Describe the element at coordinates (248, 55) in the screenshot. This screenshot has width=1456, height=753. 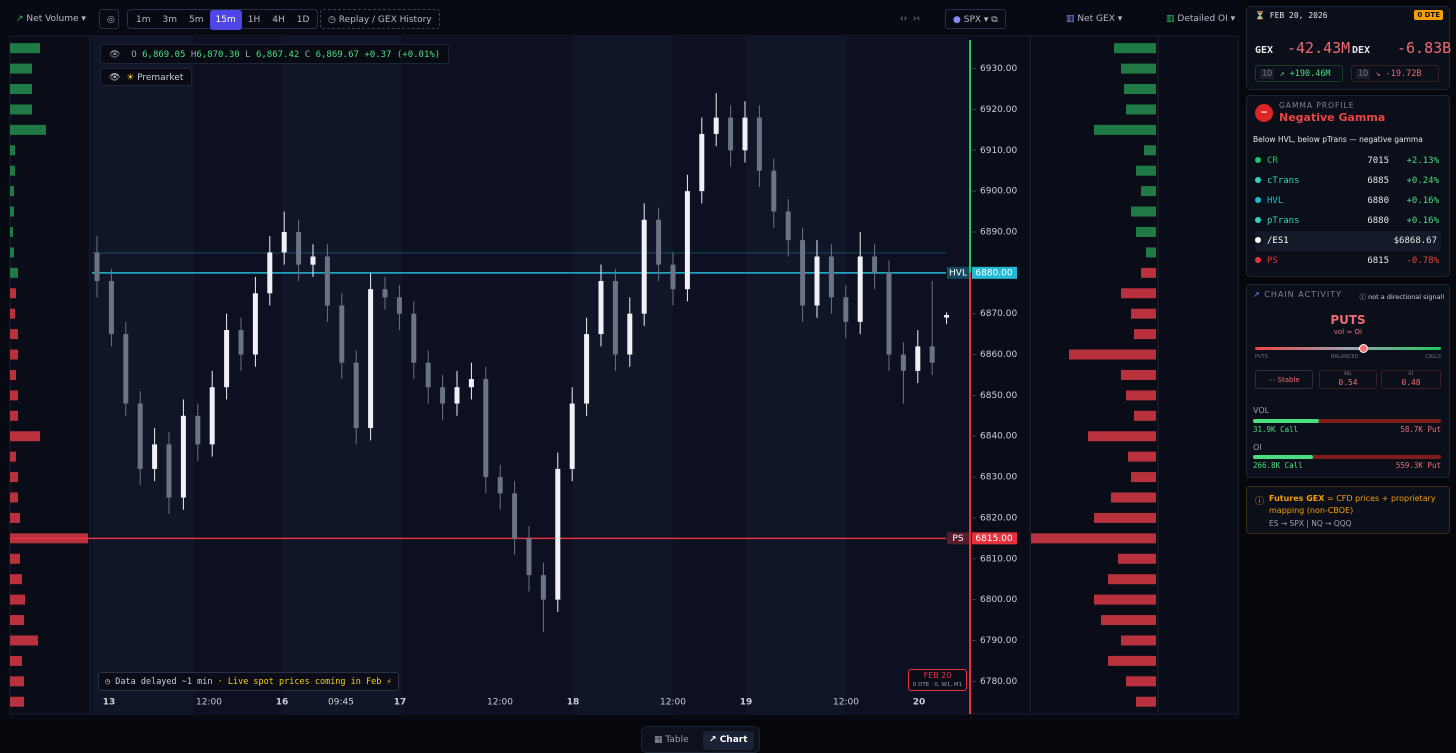
I see `ohlc-key: L` at that location.